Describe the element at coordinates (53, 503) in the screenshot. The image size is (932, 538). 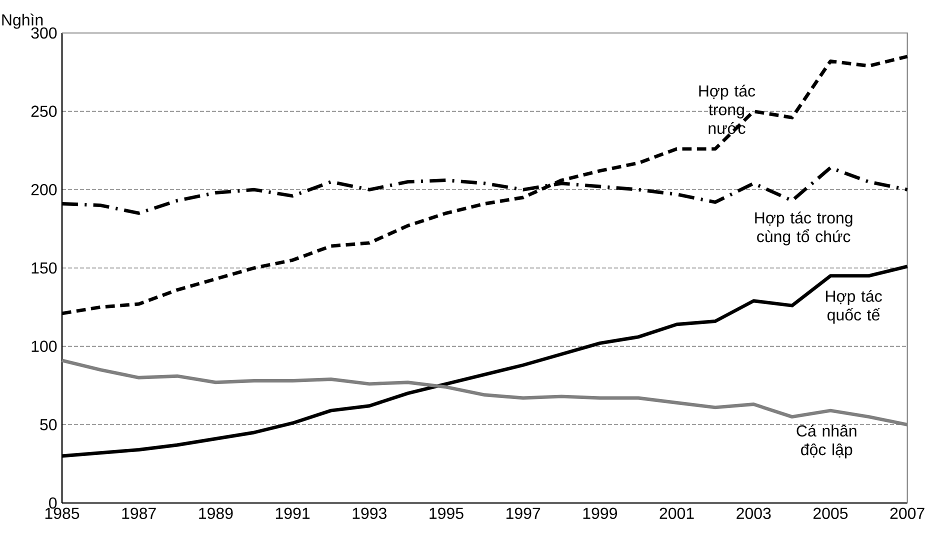
I see `y-tick-label: 0` at that location.